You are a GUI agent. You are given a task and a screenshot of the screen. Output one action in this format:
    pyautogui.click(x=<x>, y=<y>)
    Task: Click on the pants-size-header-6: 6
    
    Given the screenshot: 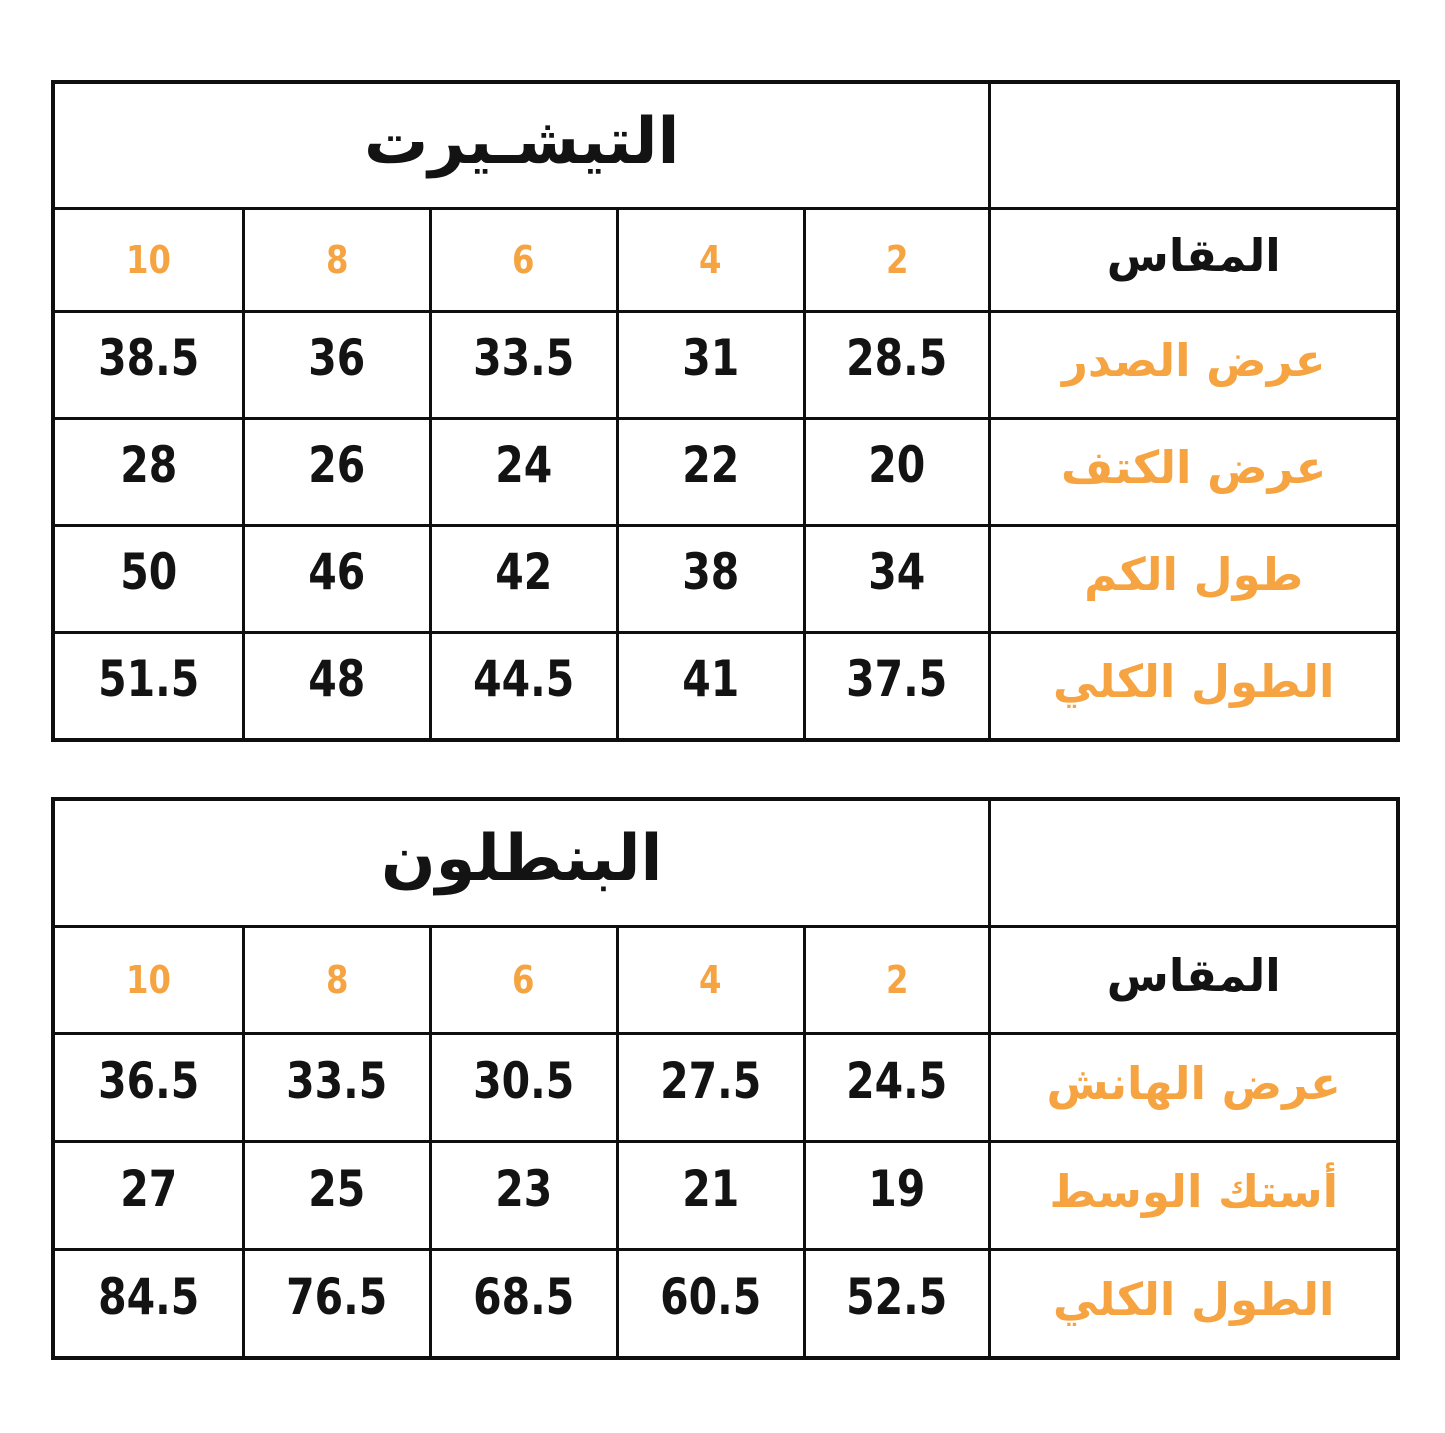 What is the action you would take?
    pyautogui.click(x=522, y=978)
    